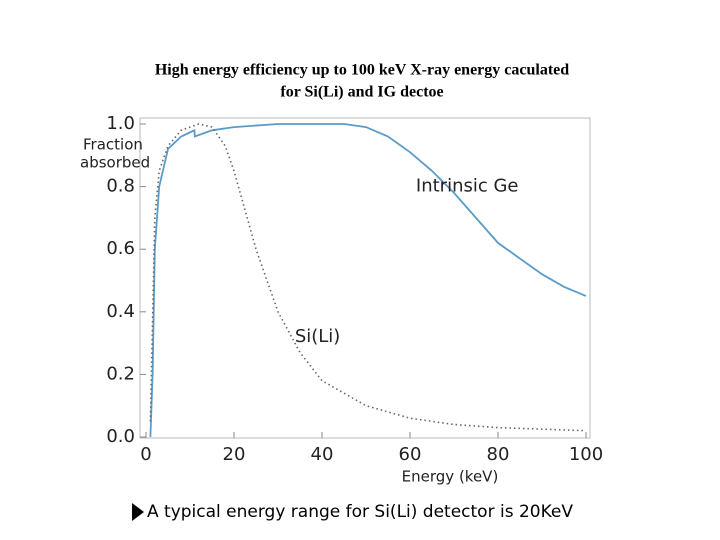  What do you see at coordinates (467, 186) in the screenshot?
I see `annotation: Intrinsic Ge` at bounding box center [467, 186].